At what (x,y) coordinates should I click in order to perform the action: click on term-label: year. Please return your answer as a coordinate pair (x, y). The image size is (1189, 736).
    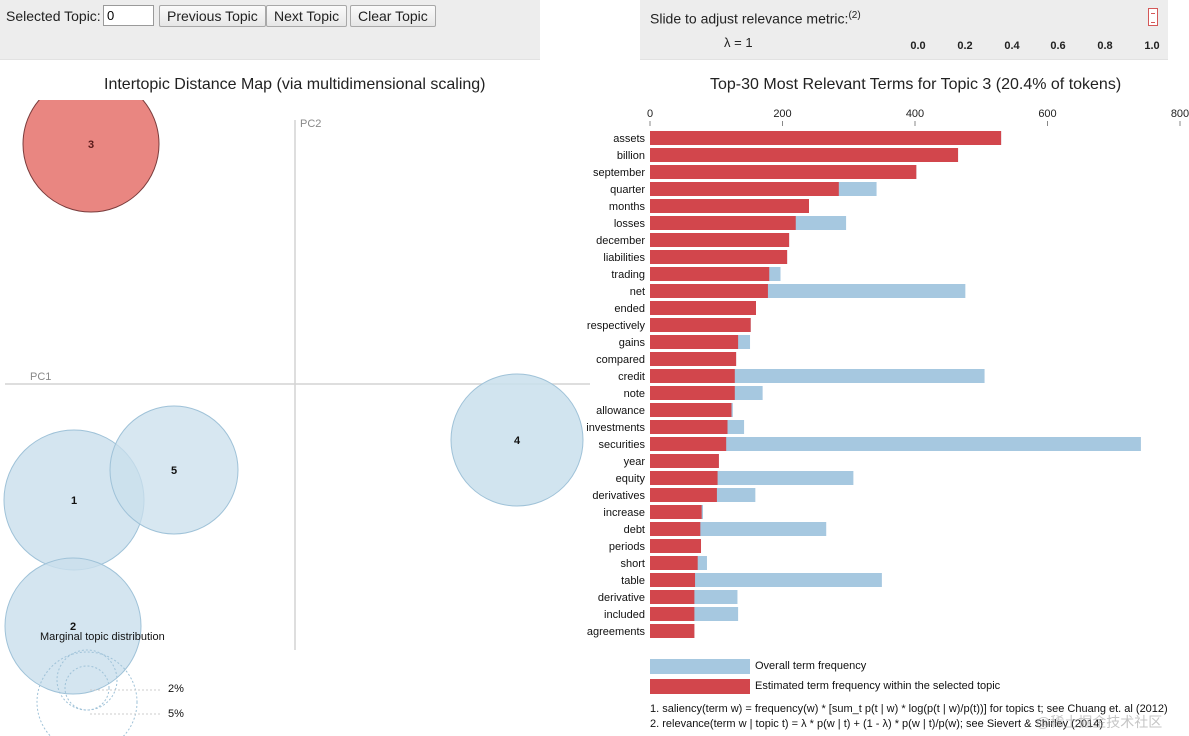
    Looking at the image, I should click on (635, 462).